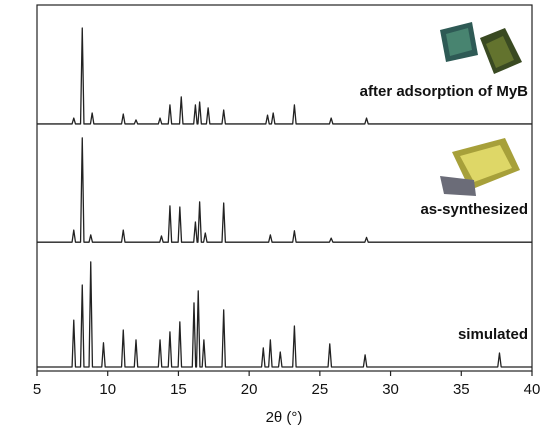 The width and height of the screenshot is (550, 441). What do you see at coordinates (461, 389) in the screenshot?
I see `x-tick-label: 35` at bounding box center [461, 389].